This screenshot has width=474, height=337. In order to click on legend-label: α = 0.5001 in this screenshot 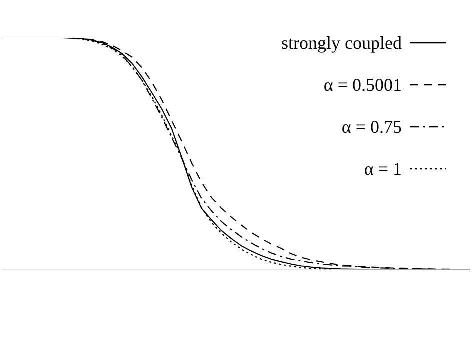, I will do `click(363, 85)`.